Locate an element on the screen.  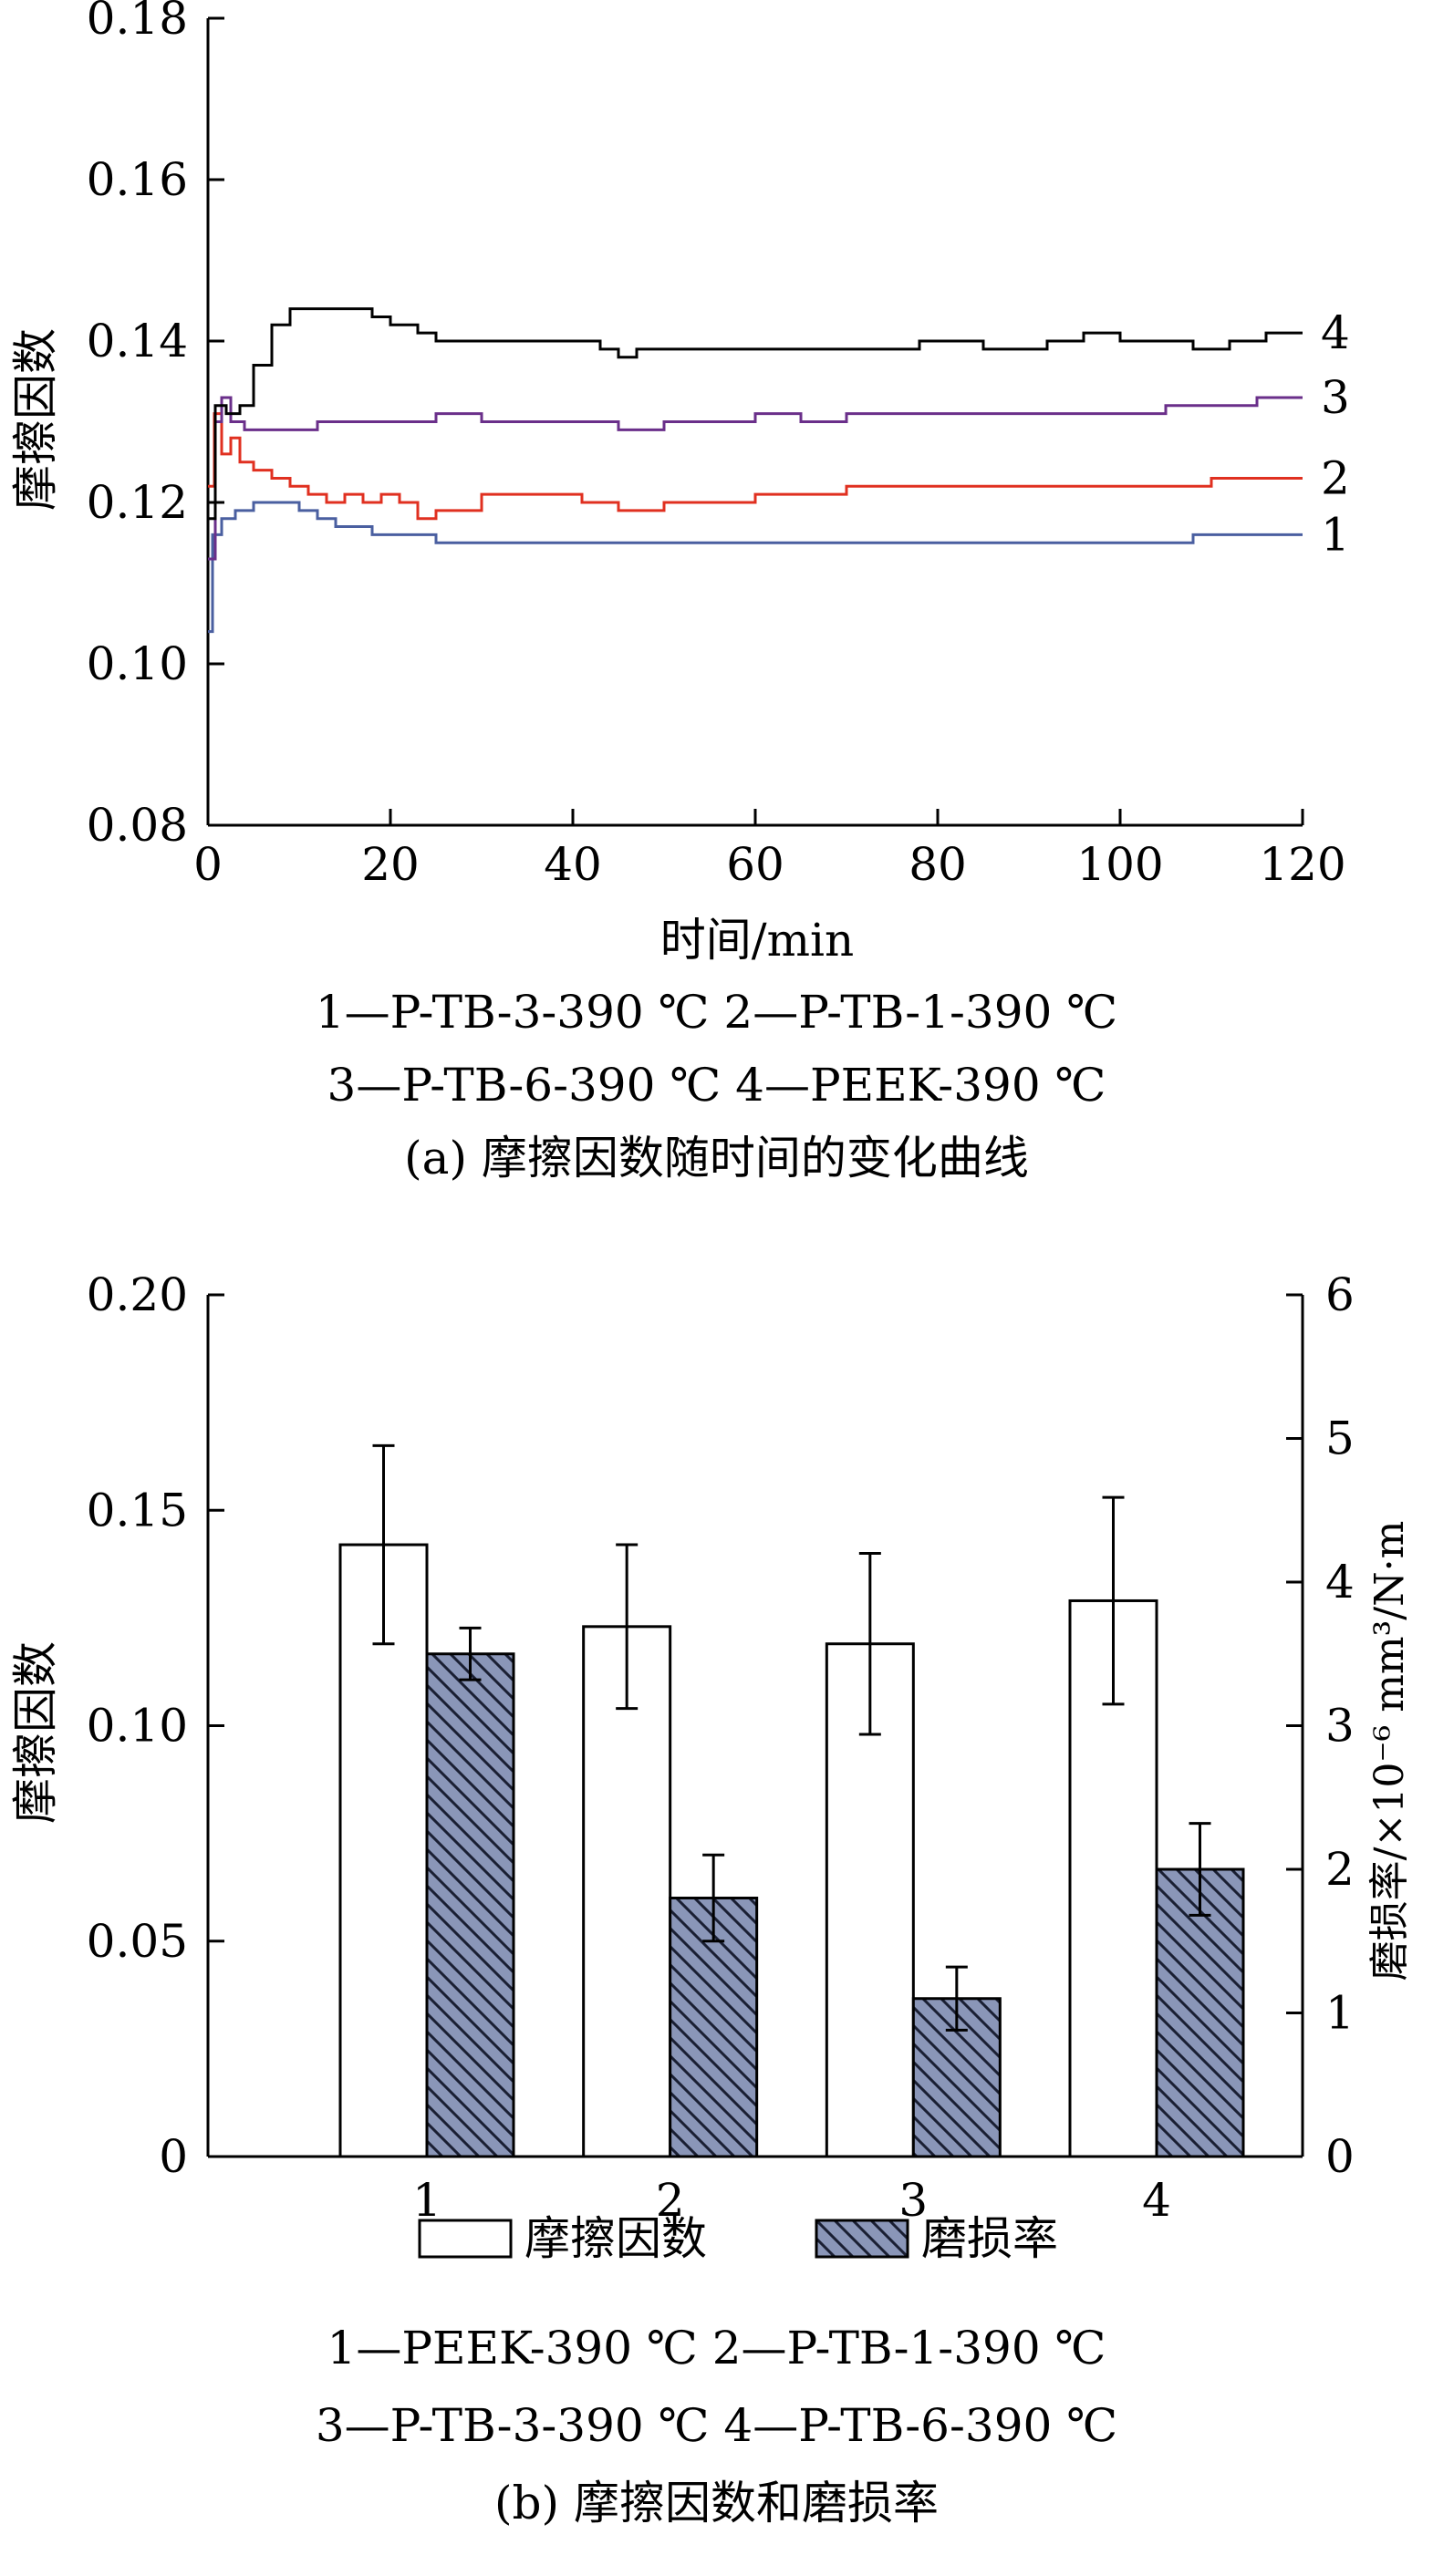
x-tick-label: 2 is located at coordinates (670, 2200).